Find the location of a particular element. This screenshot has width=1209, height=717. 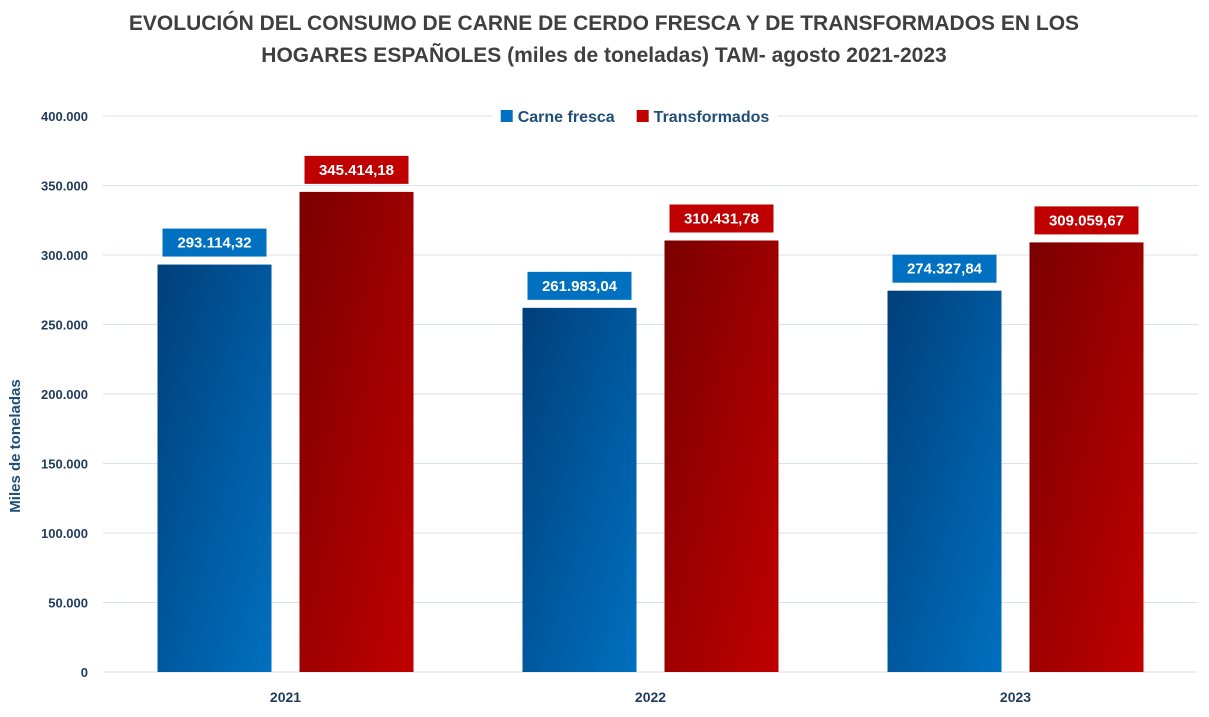

y-tick-label: 100.000 is located at coordinates (64, 533).